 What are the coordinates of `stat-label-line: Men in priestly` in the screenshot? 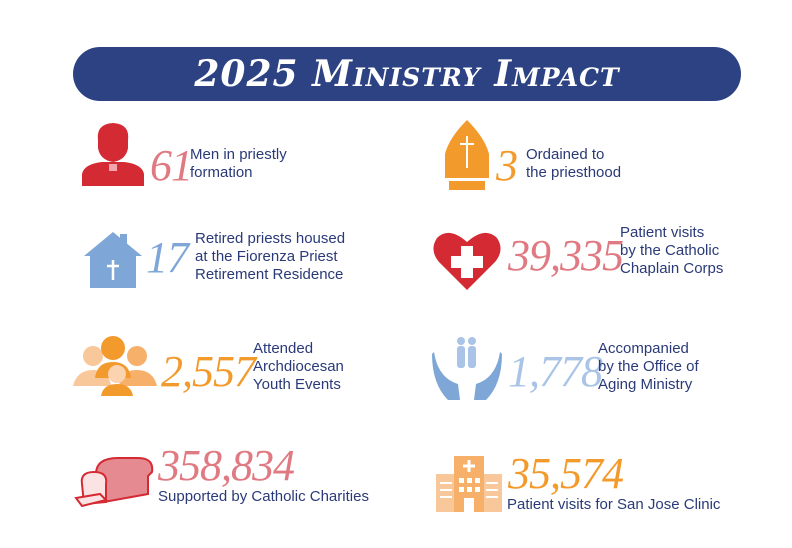 It's located at (238, 154).